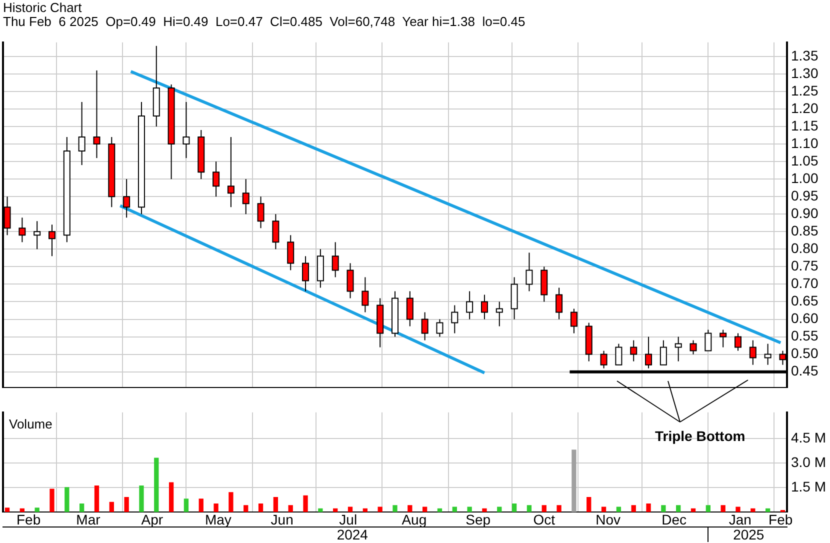 The image size is (830, 543). What do you see at coordinates (544, 519) in the screenshot?
I see `x-tick-label: Oct` at bounding box center [544, 519].